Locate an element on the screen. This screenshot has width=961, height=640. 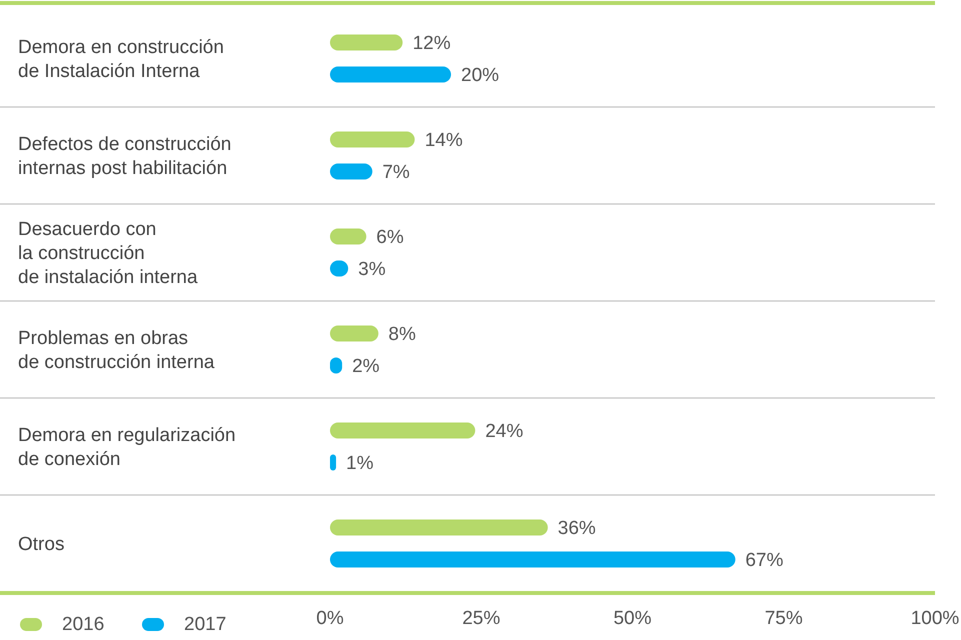
x-tick-label: 50% is located at coordinates (632, 618).